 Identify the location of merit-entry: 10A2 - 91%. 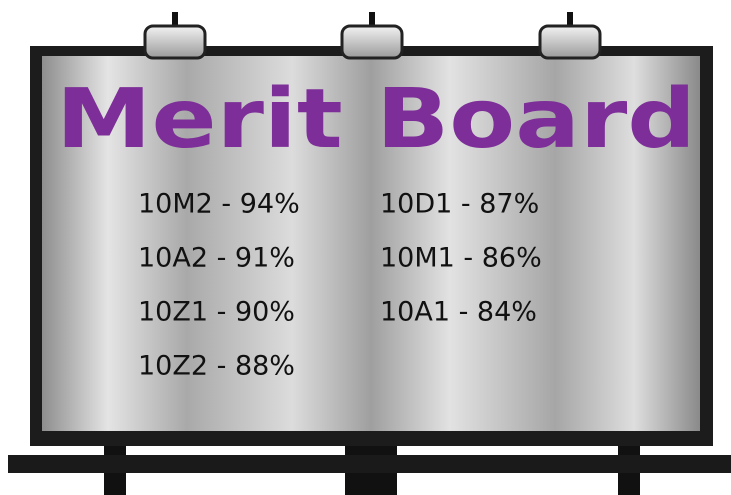
(216, 258).